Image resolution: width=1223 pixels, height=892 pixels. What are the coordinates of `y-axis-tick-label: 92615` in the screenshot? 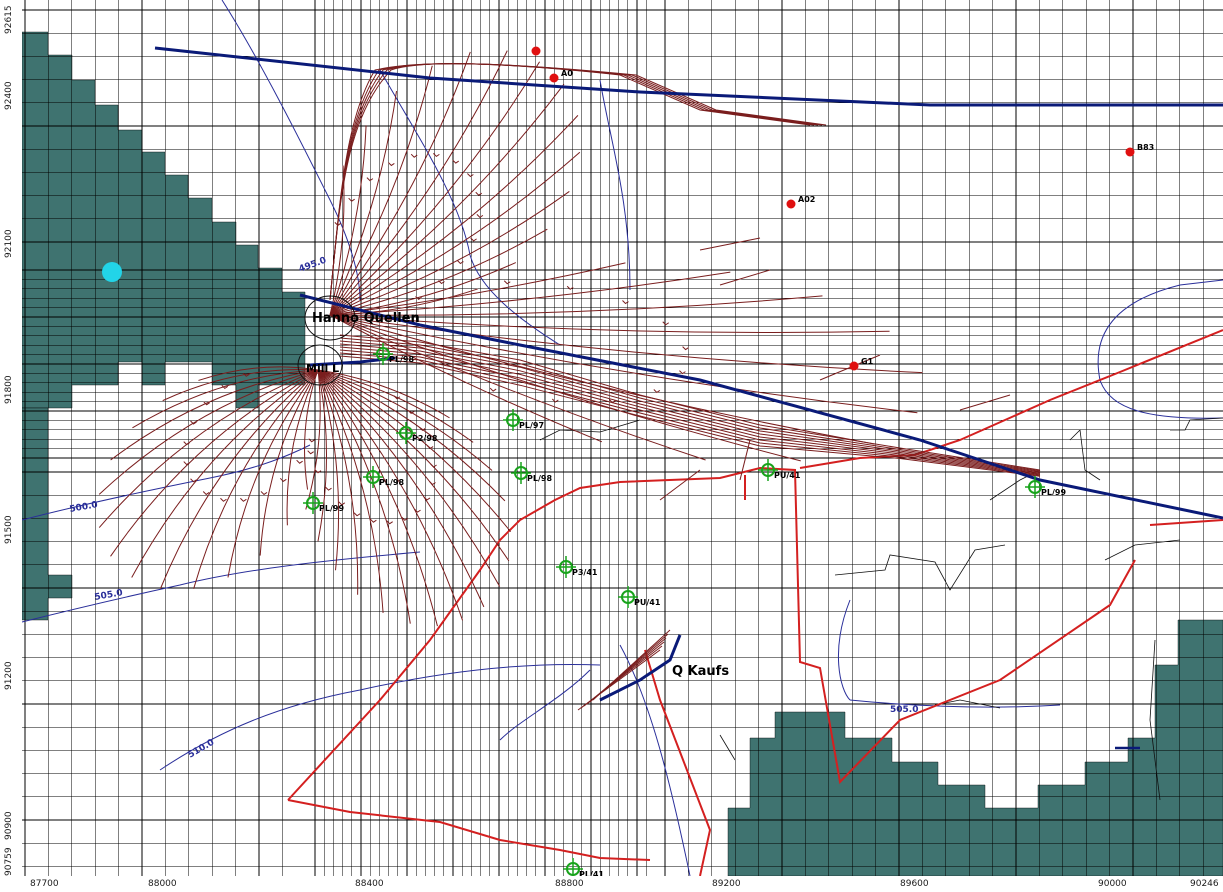 It's located at (9, 19).